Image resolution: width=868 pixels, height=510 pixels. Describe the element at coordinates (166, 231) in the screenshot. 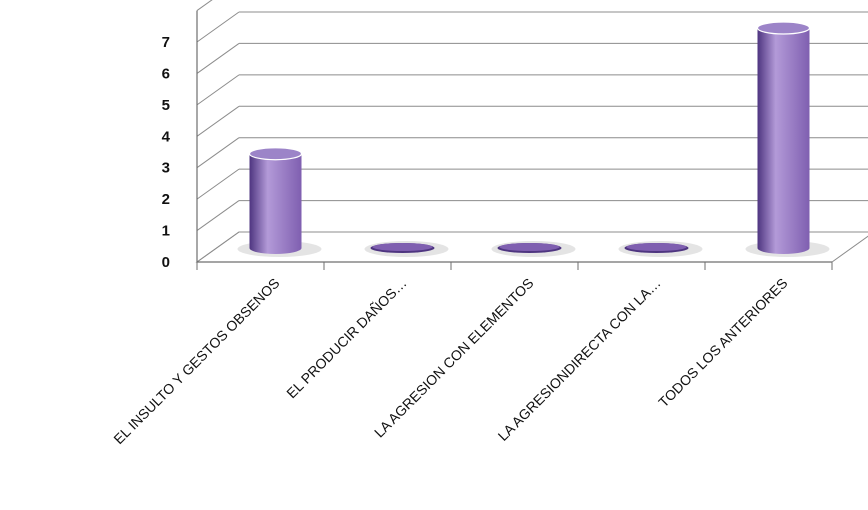

I see `y-tick-label: 1` at that location.